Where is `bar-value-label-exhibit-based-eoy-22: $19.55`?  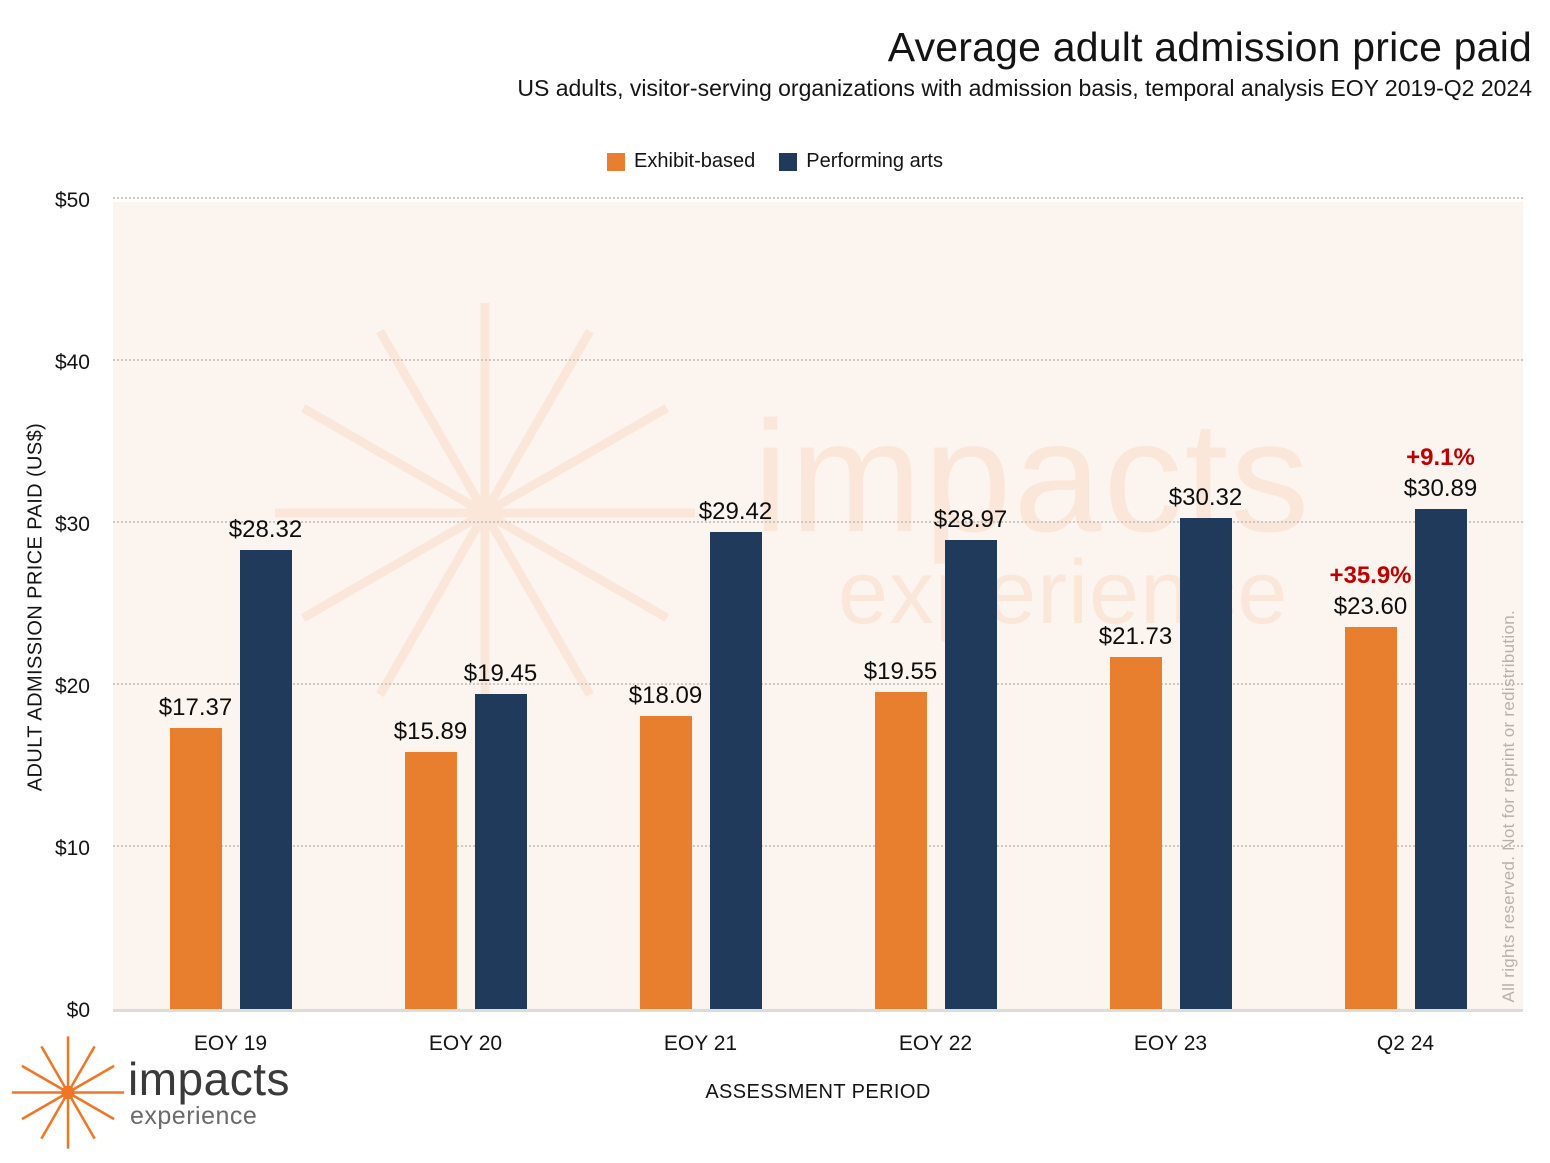
bar-value-label-exhibit-based-eoy-22: $19.55 is located at coordinates (900, 671).